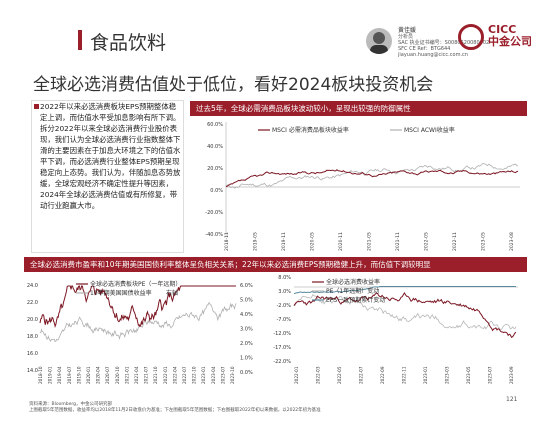 This screenshot has height=425, width=550. I want to click on chart3-pe-line, so click(405, 312).